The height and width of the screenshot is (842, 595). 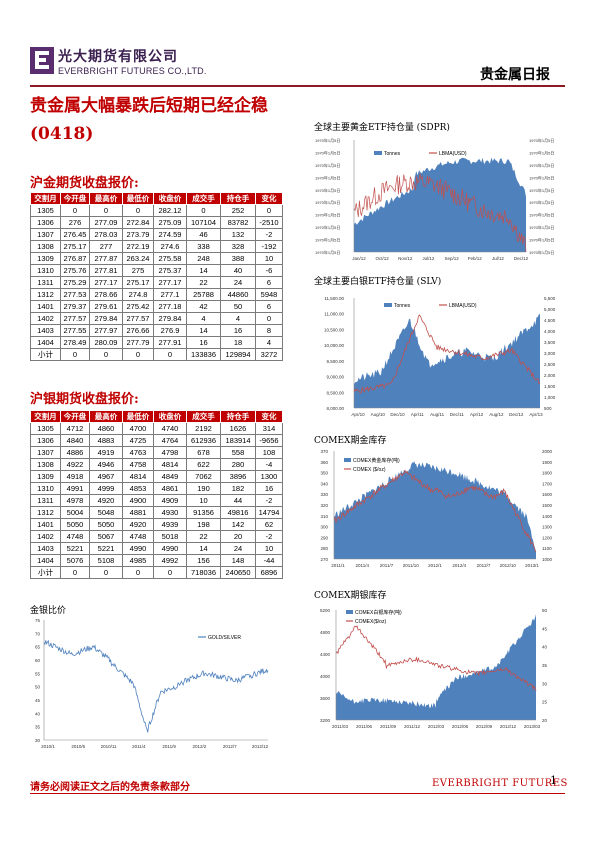 I want to click on silver-table-cell: 1401, so click(x=45, y=524).